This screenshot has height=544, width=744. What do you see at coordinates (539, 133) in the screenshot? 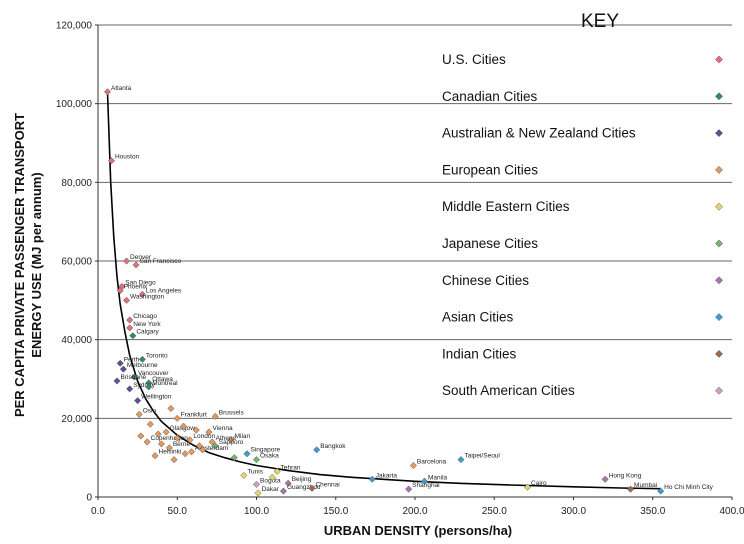
I see `legend-label: Australian & New Zealand Cities` at bounding box center [539, 133].